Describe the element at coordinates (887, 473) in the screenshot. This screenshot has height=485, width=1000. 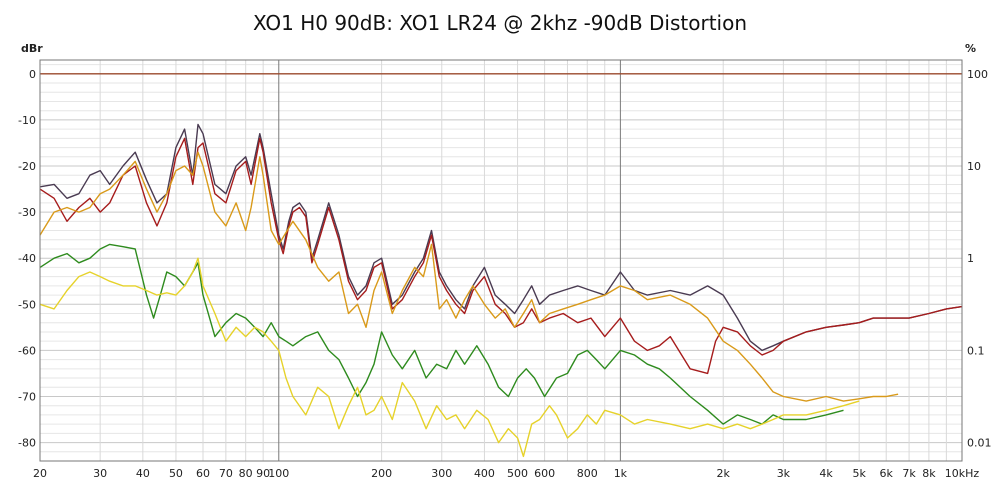
I see `x-tick-label: 6k` at that location.